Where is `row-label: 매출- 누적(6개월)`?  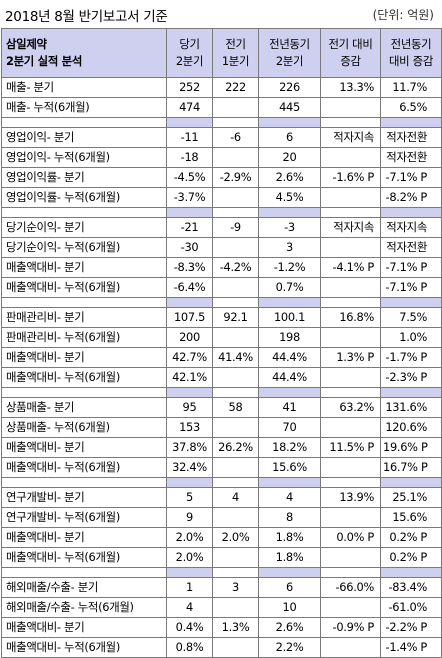
row-label: 매출- 누적(6개월) is located at coordinates (84, 107).